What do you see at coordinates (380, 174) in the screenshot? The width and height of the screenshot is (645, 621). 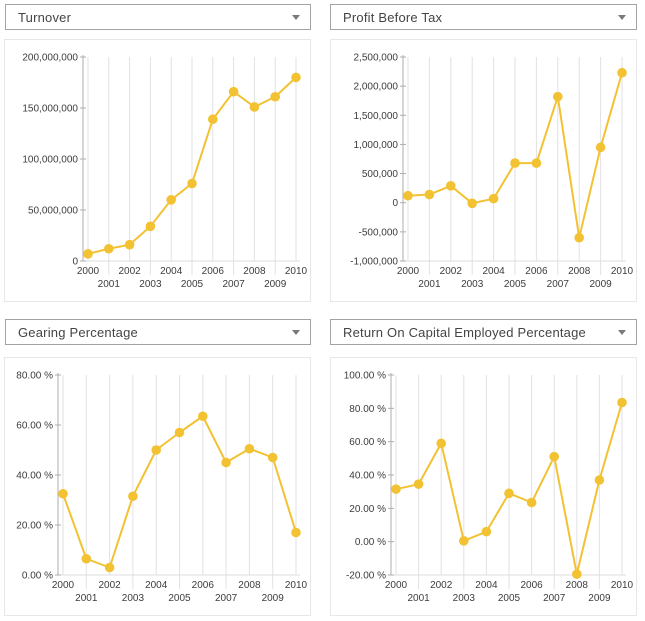 I see `svg-text: 500,000` at bounding box center [380, 174].